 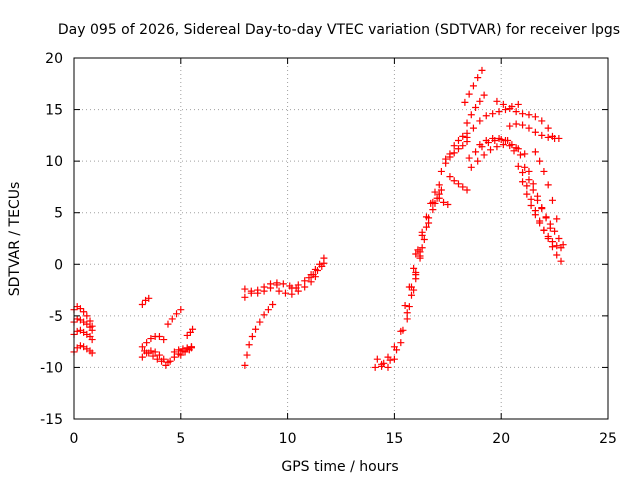 What do you see at coordinates (288, 439) in the screenshot?
I see `x-tick-label: 10` at bounding box center [288, 439].